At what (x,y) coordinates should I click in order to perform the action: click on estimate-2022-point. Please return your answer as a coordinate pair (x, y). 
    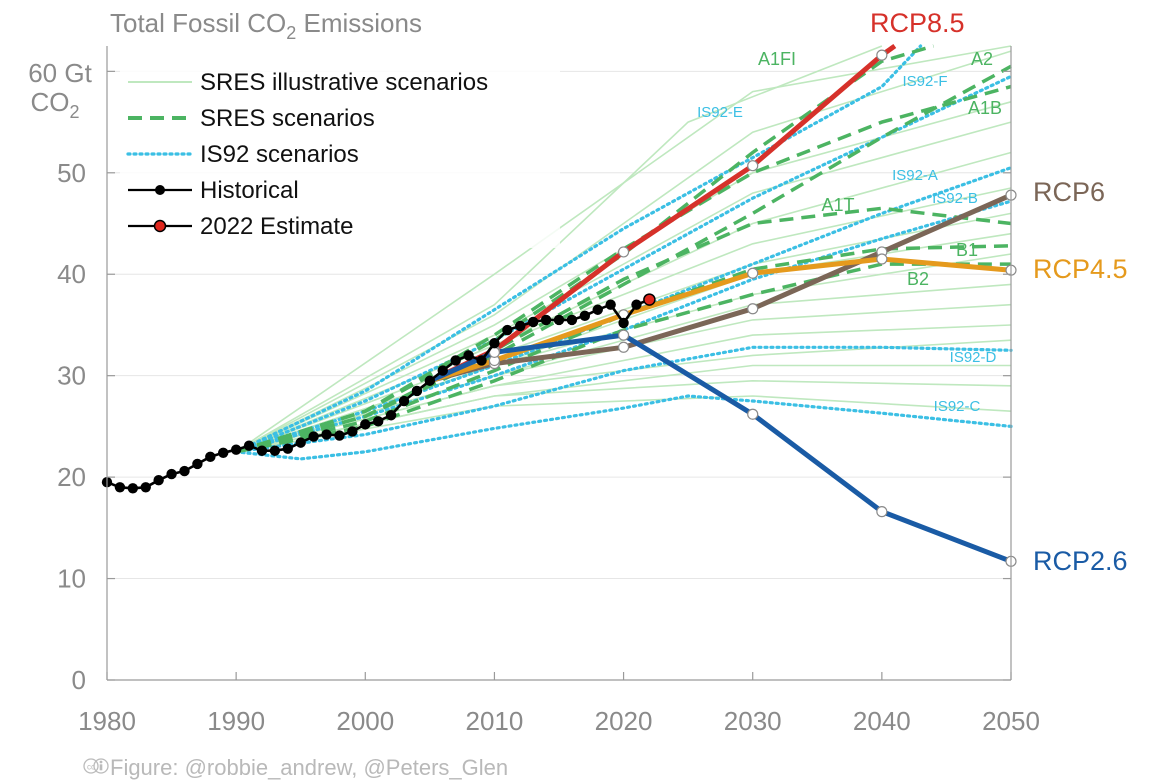
    Looking at the image, I should click on (649, 299).